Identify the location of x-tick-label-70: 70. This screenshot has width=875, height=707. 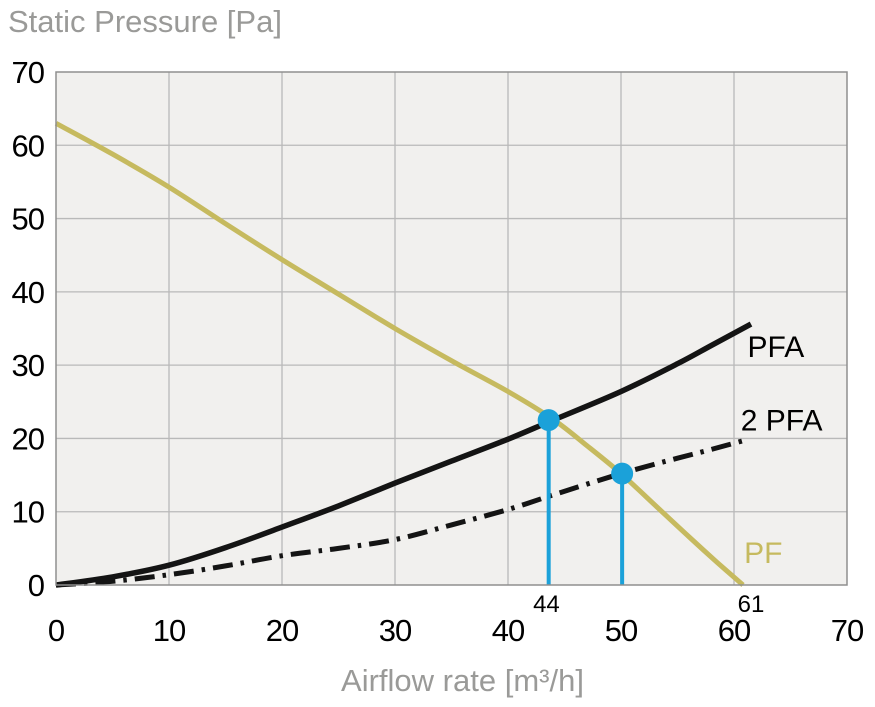
(847, 630).